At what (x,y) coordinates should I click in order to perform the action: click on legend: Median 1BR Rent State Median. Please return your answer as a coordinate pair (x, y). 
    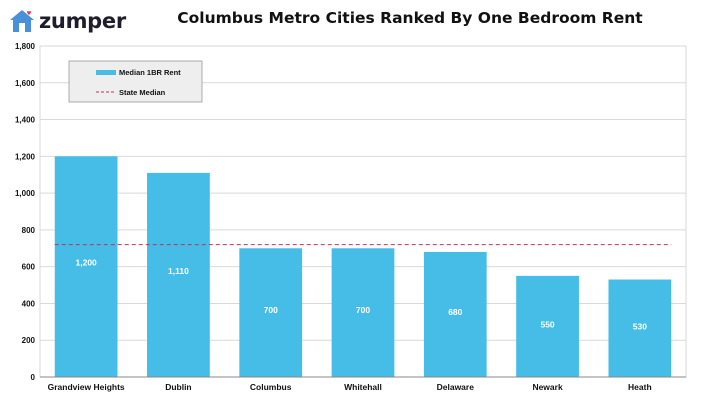
    Looking at the image, I should click on (135, 81).